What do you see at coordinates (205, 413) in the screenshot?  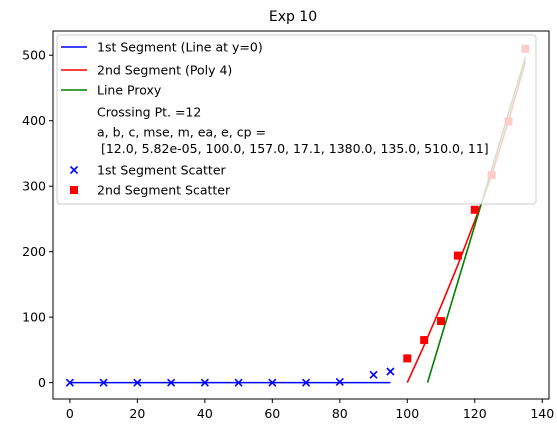 I see `x-tick-label-2: 40` at bounding box center [205, 413].